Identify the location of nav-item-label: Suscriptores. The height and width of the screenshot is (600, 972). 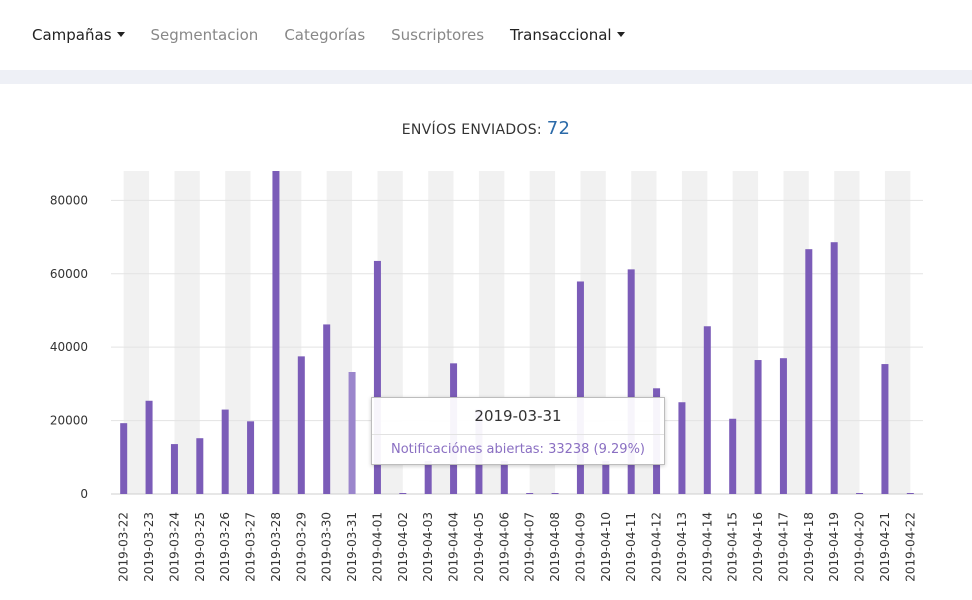
(438, 35).